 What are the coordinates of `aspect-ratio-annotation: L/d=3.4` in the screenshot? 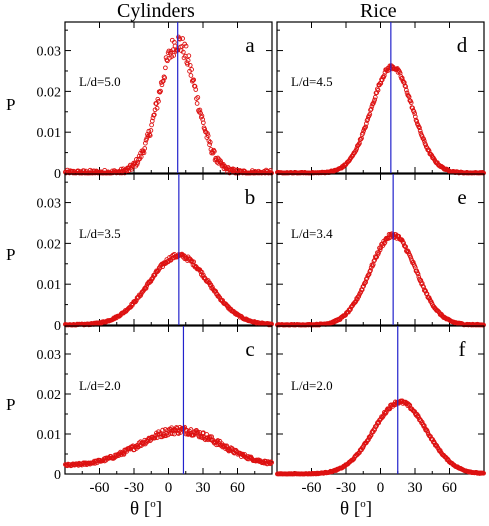 It's located at (312, 233).